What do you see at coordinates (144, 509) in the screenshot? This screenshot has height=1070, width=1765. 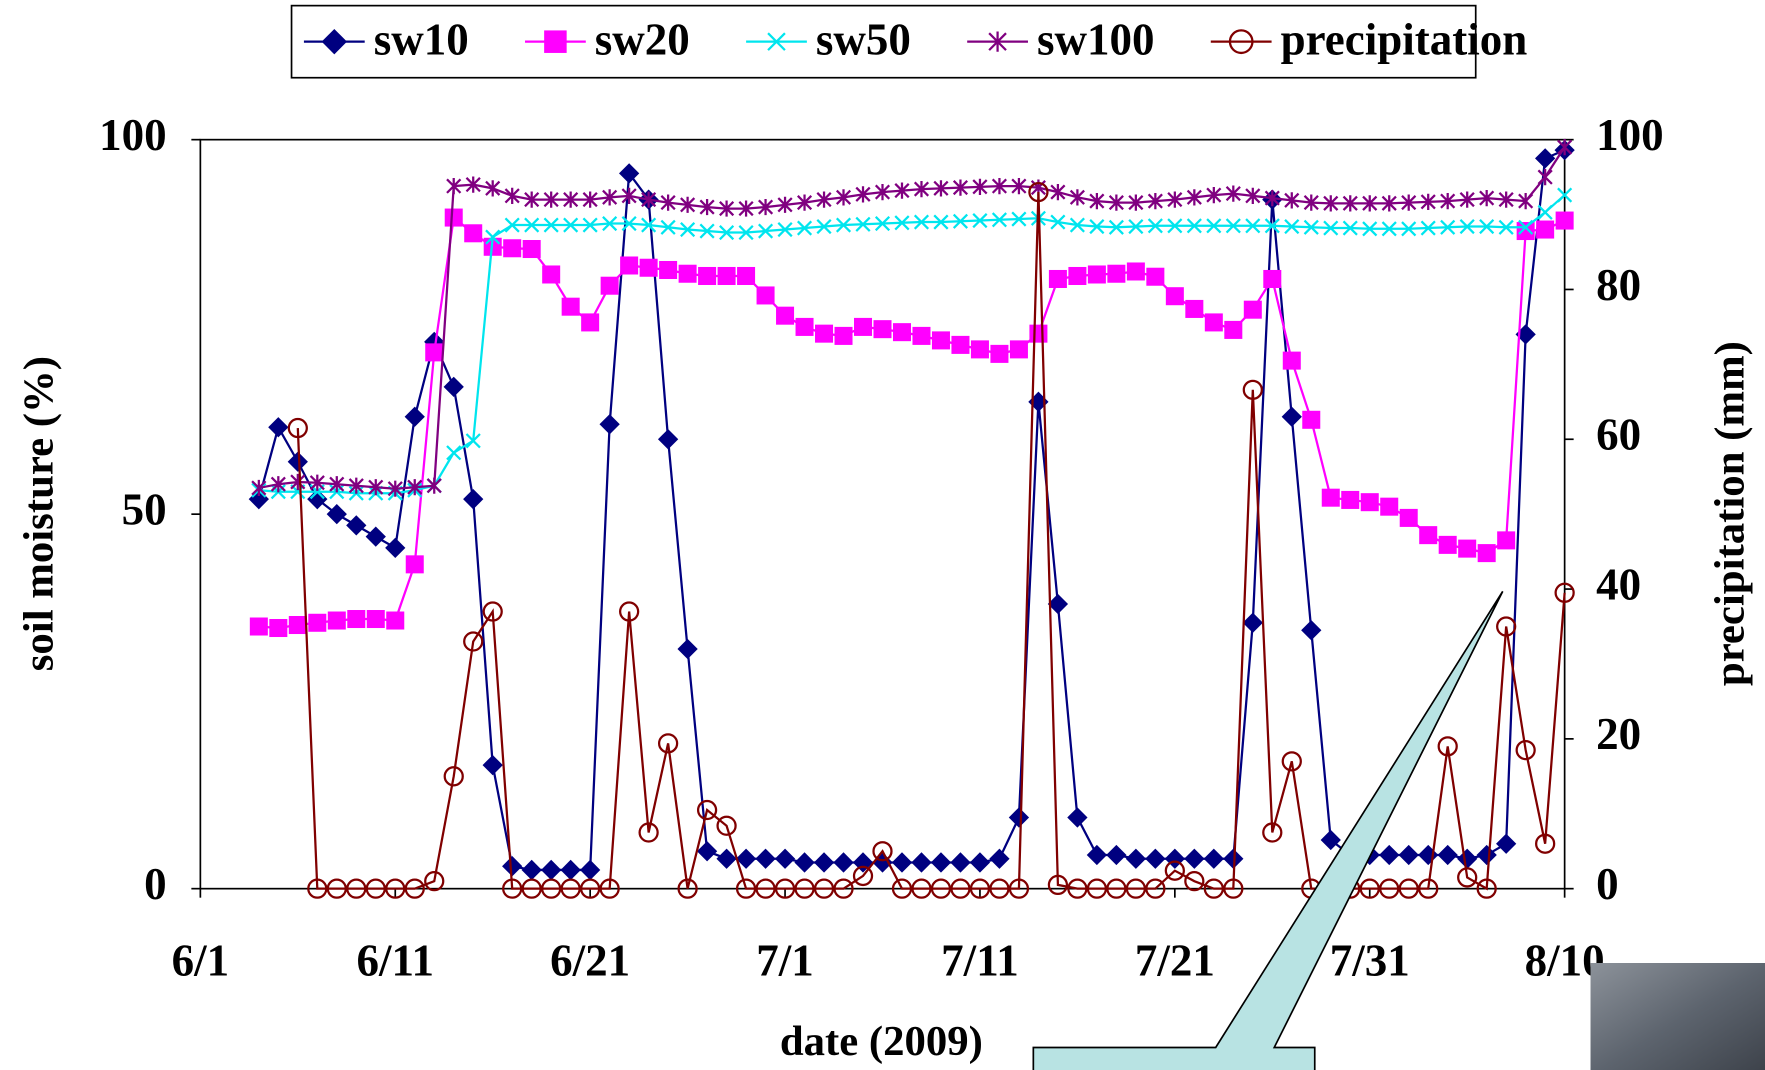 I see `y-tick-label: 50` at bounding box center [144, 509].